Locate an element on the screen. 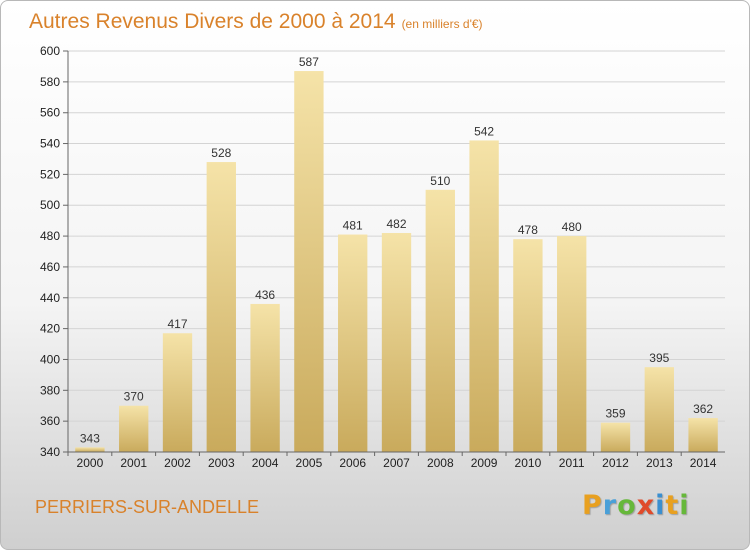 This screenshot has height=550, width=750. x-tick-label: 2013 is located at coordinates (659, 463).